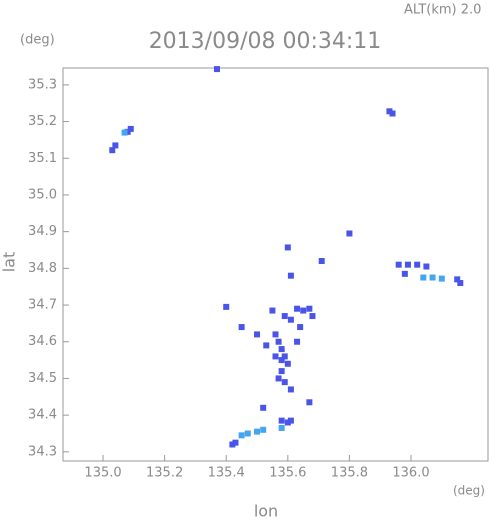 Image resolution: width=491 pixels, height=521 pixels. Describe the element at coordinates (266, 511) in the screenshot. I see `x-label: lon` at that location.